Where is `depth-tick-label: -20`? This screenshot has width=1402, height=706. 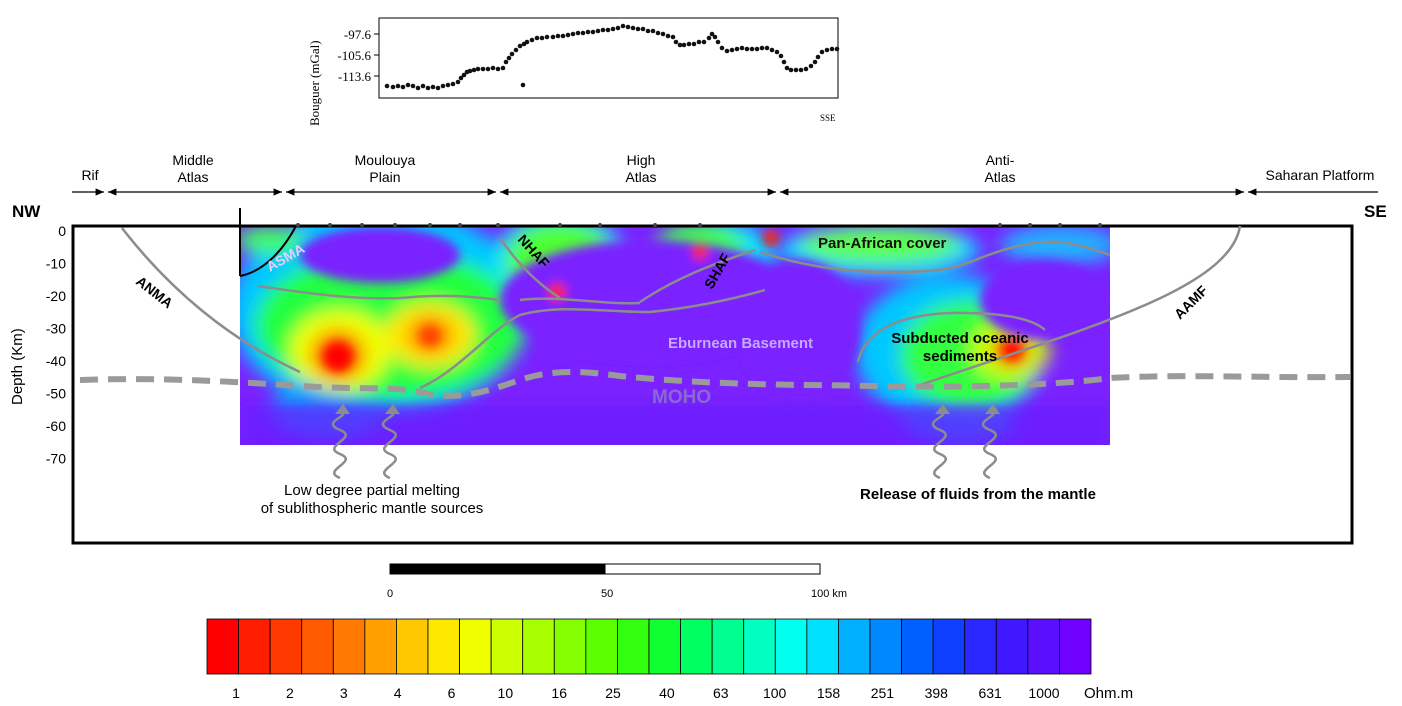 depth-tick-label: -20 is located at coordinates (56, 296).